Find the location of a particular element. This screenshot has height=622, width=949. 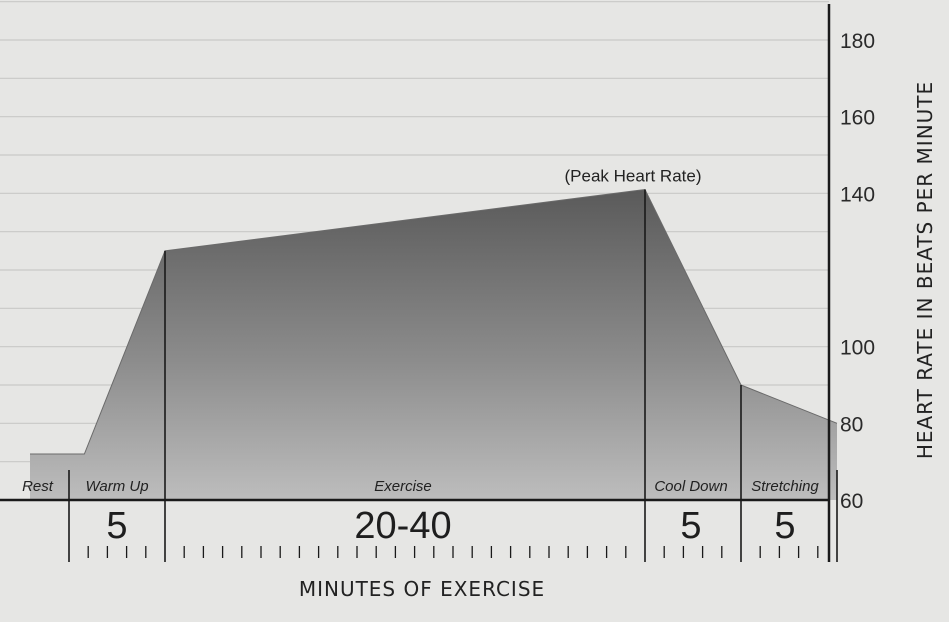

phase-label: Rest is located at coordinates (38, 486).